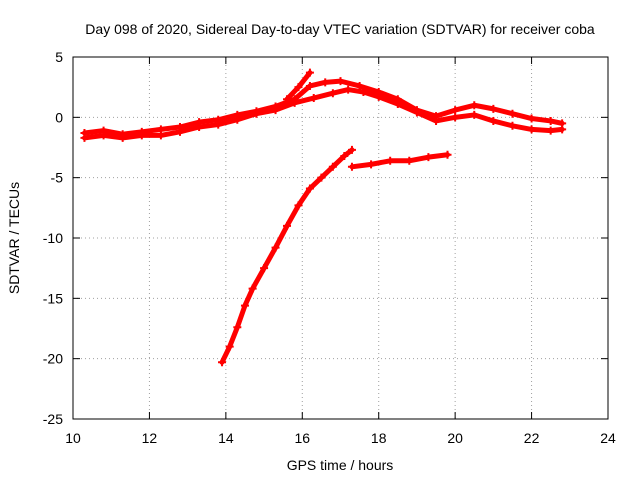 This screenshot has height=480, width=640. I want to click on series-rising-track, so click(287, 256).